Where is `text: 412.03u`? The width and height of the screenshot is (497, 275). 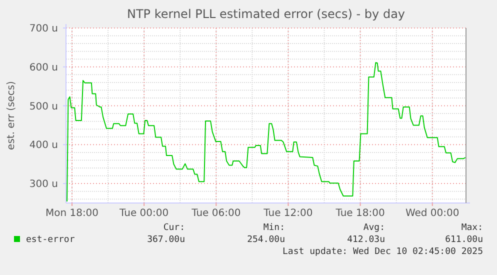 text: 412.03u is located at coordinates (366, 240).